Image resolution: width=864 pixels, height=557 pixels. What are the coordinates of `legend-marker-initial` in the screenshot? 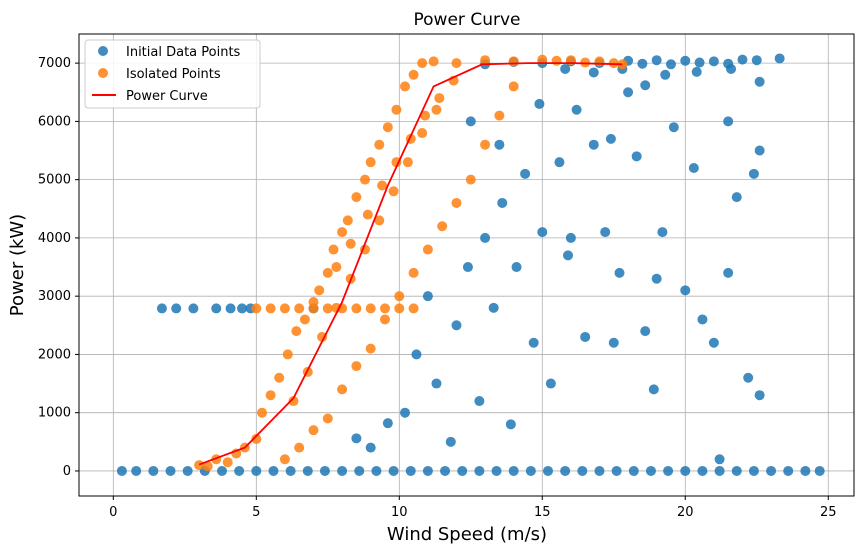 It's located at (103, 51).